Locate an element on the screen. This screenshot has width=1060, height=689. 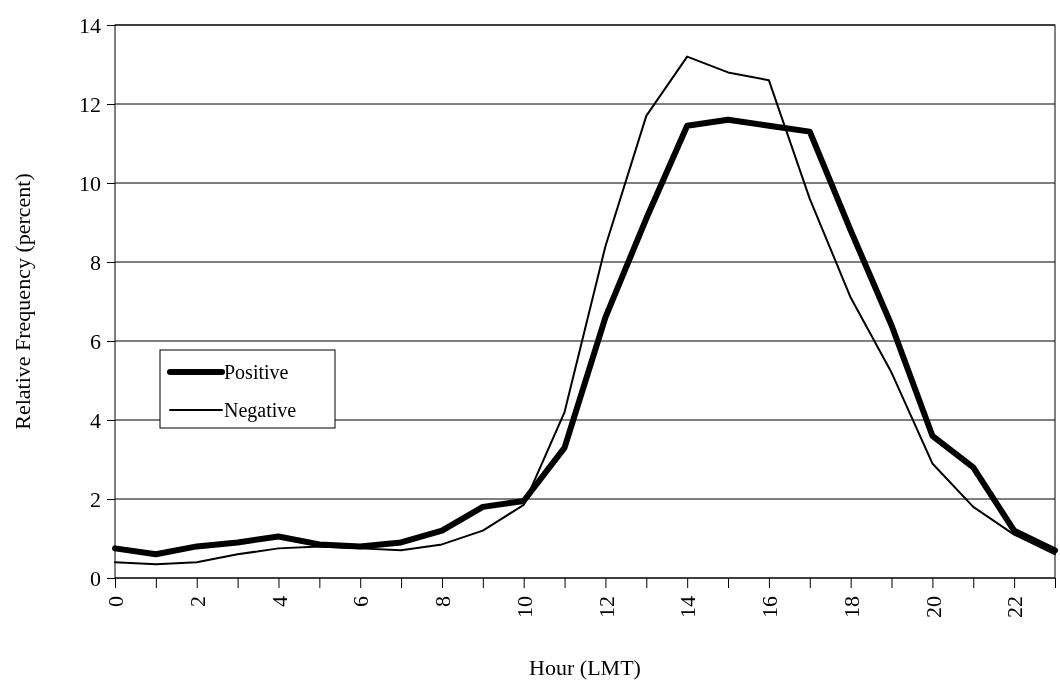
y-tick-label: 6 is located at coordinates (95, 341).